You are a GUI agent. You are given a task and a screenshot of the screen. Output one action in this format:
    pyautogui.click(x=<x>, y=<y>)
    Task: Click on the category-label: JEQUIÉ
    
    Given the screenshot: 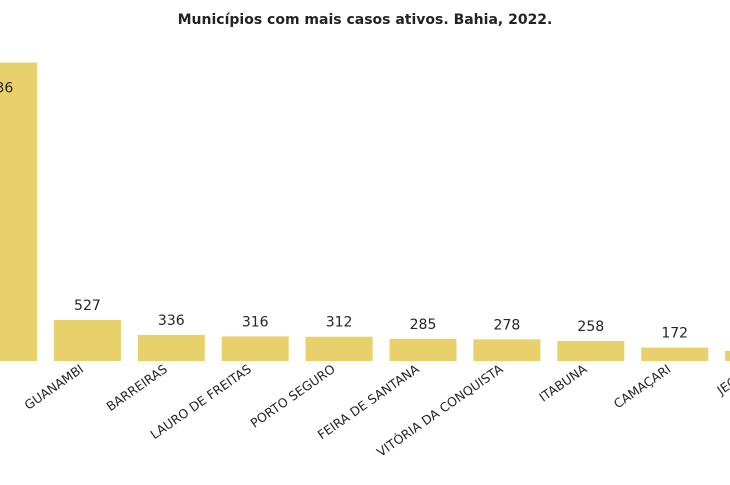 What is the action you would take?
    pyautogui.click(x=721, y=379)
    